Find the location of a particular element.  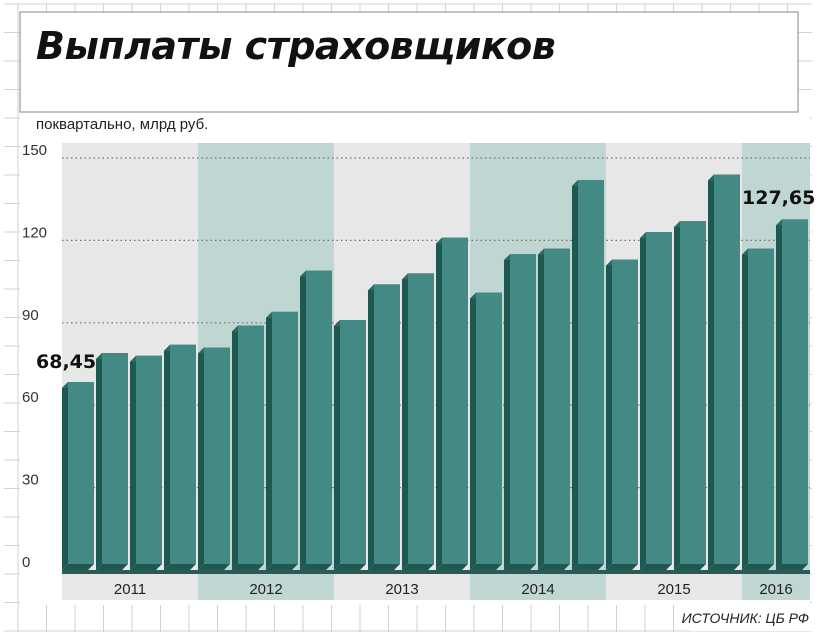

subtitle-strip is located at coordinates (415, 128).